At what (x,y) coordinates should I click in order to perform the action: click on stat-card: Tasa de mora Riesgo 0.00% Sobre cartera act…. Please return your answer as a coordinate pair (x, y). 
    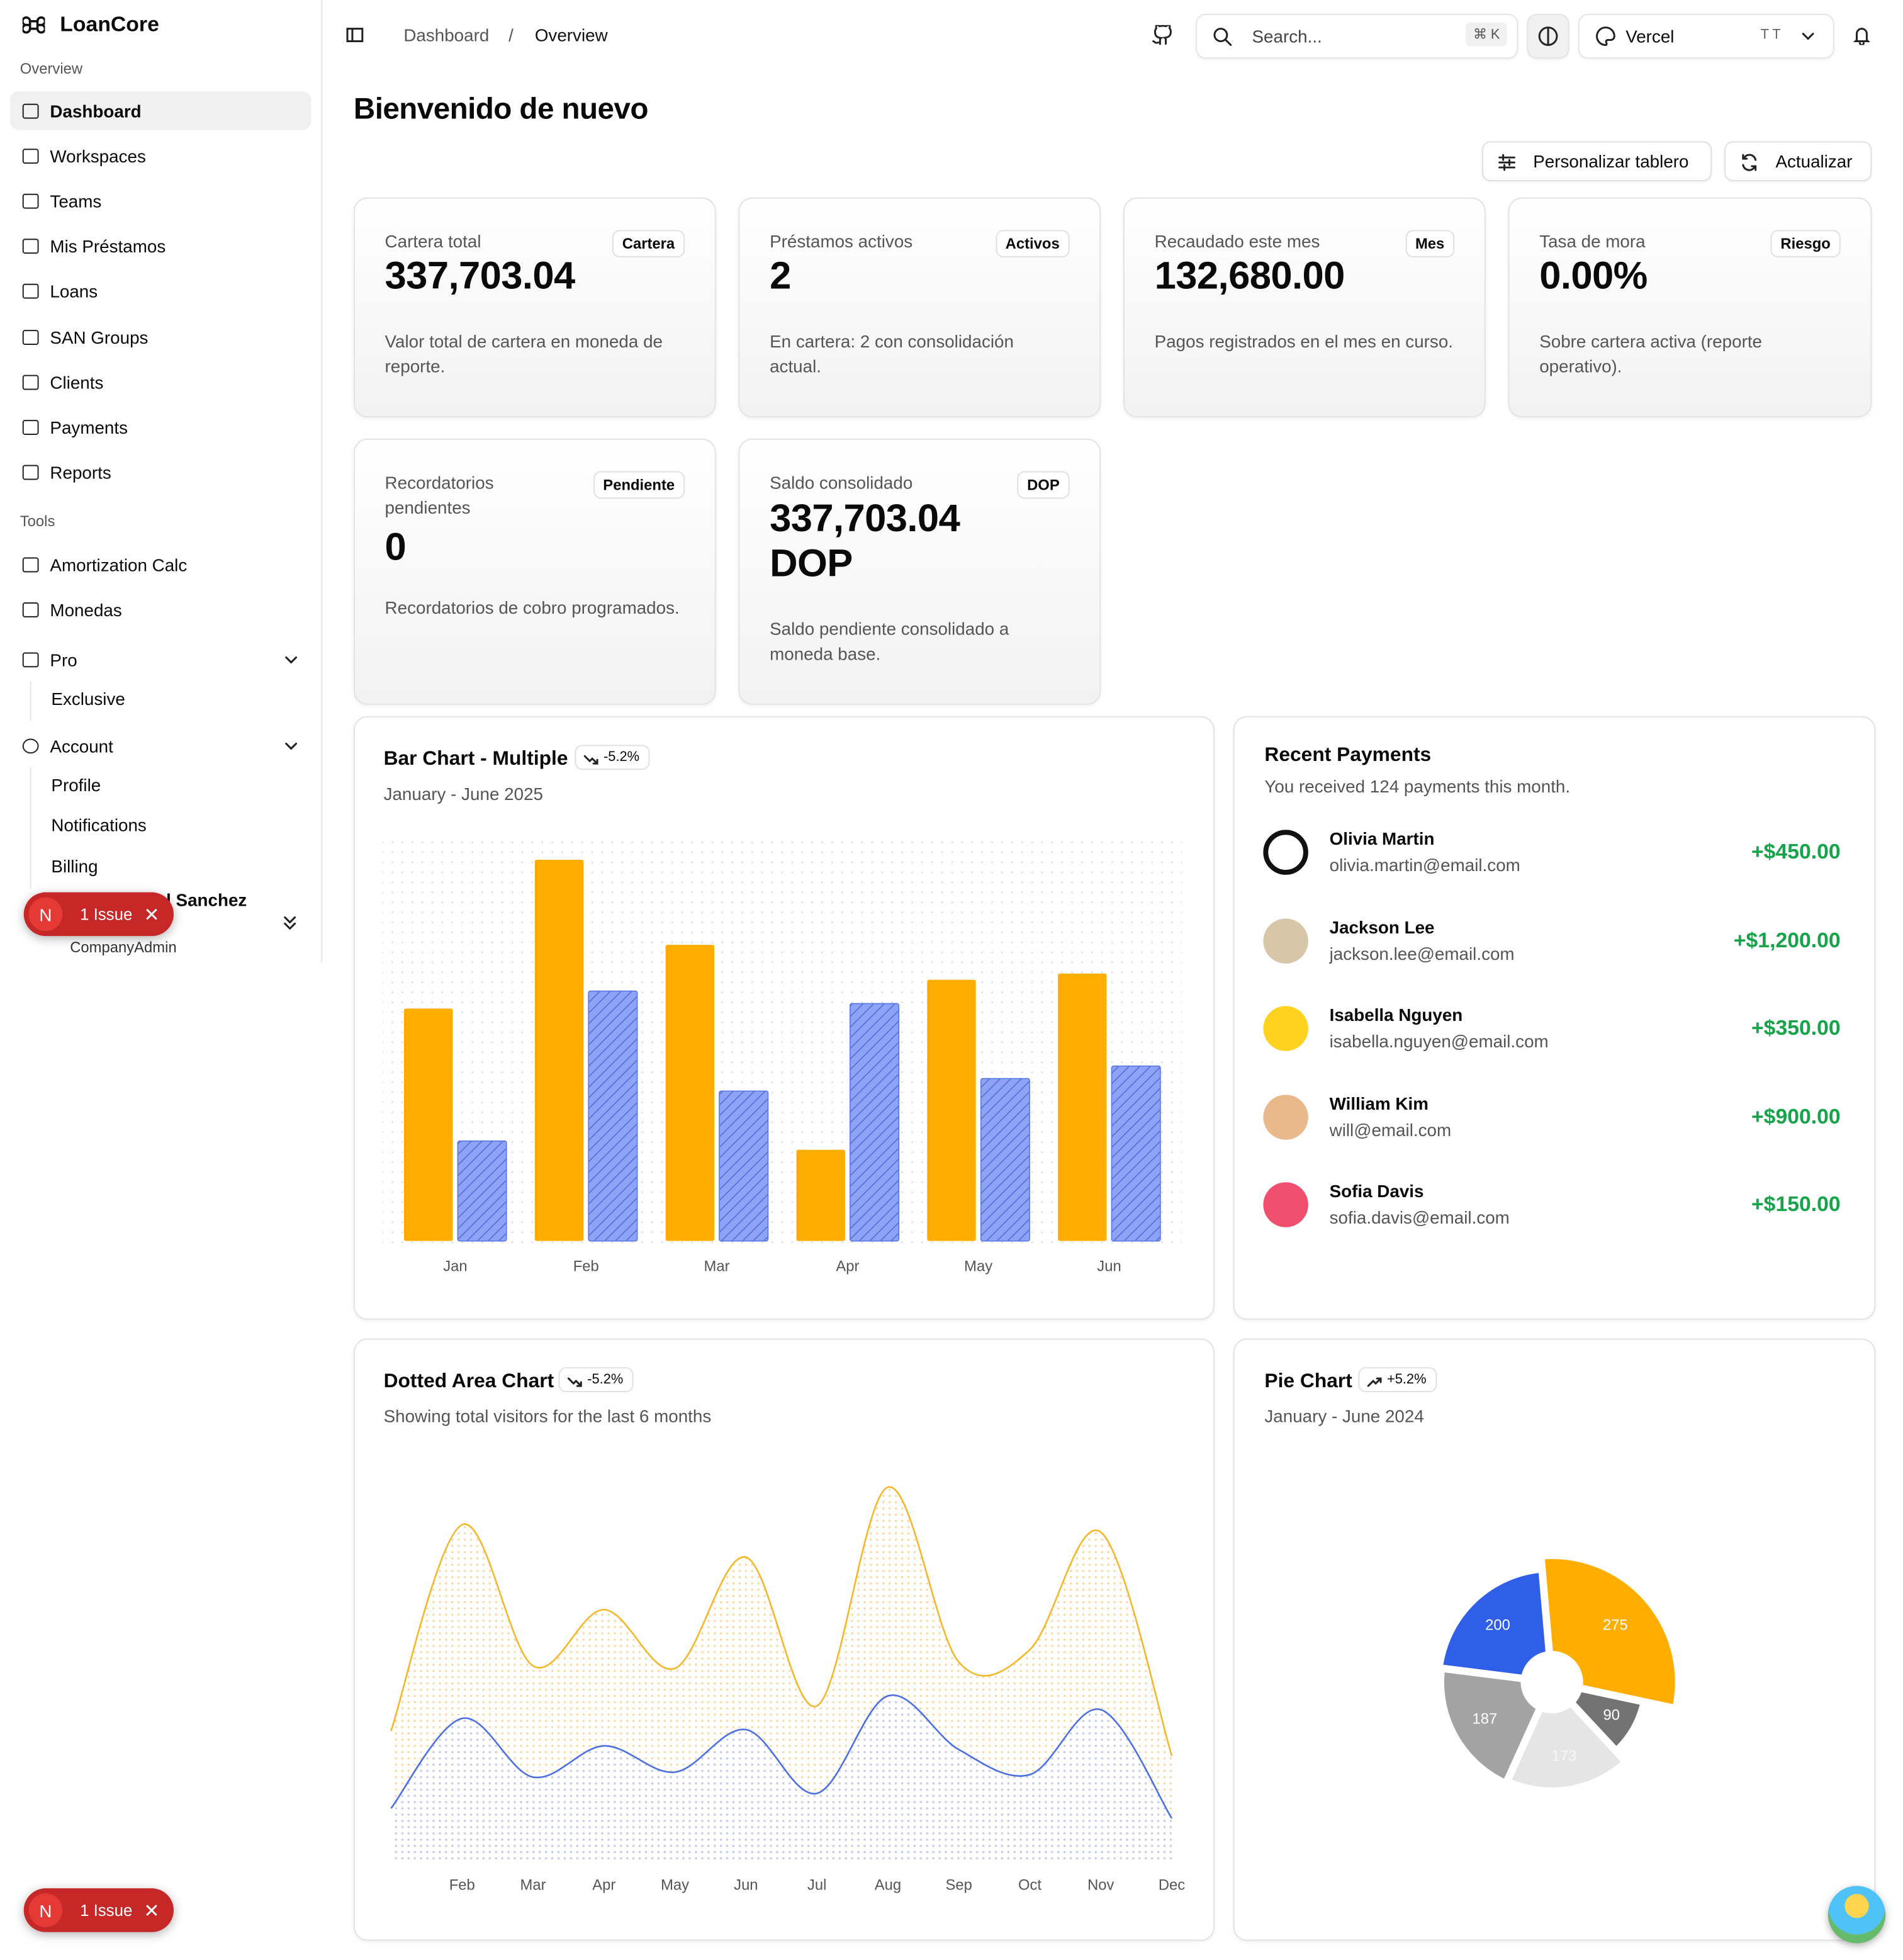
    Looking at the image, I should click on (1690, 307).